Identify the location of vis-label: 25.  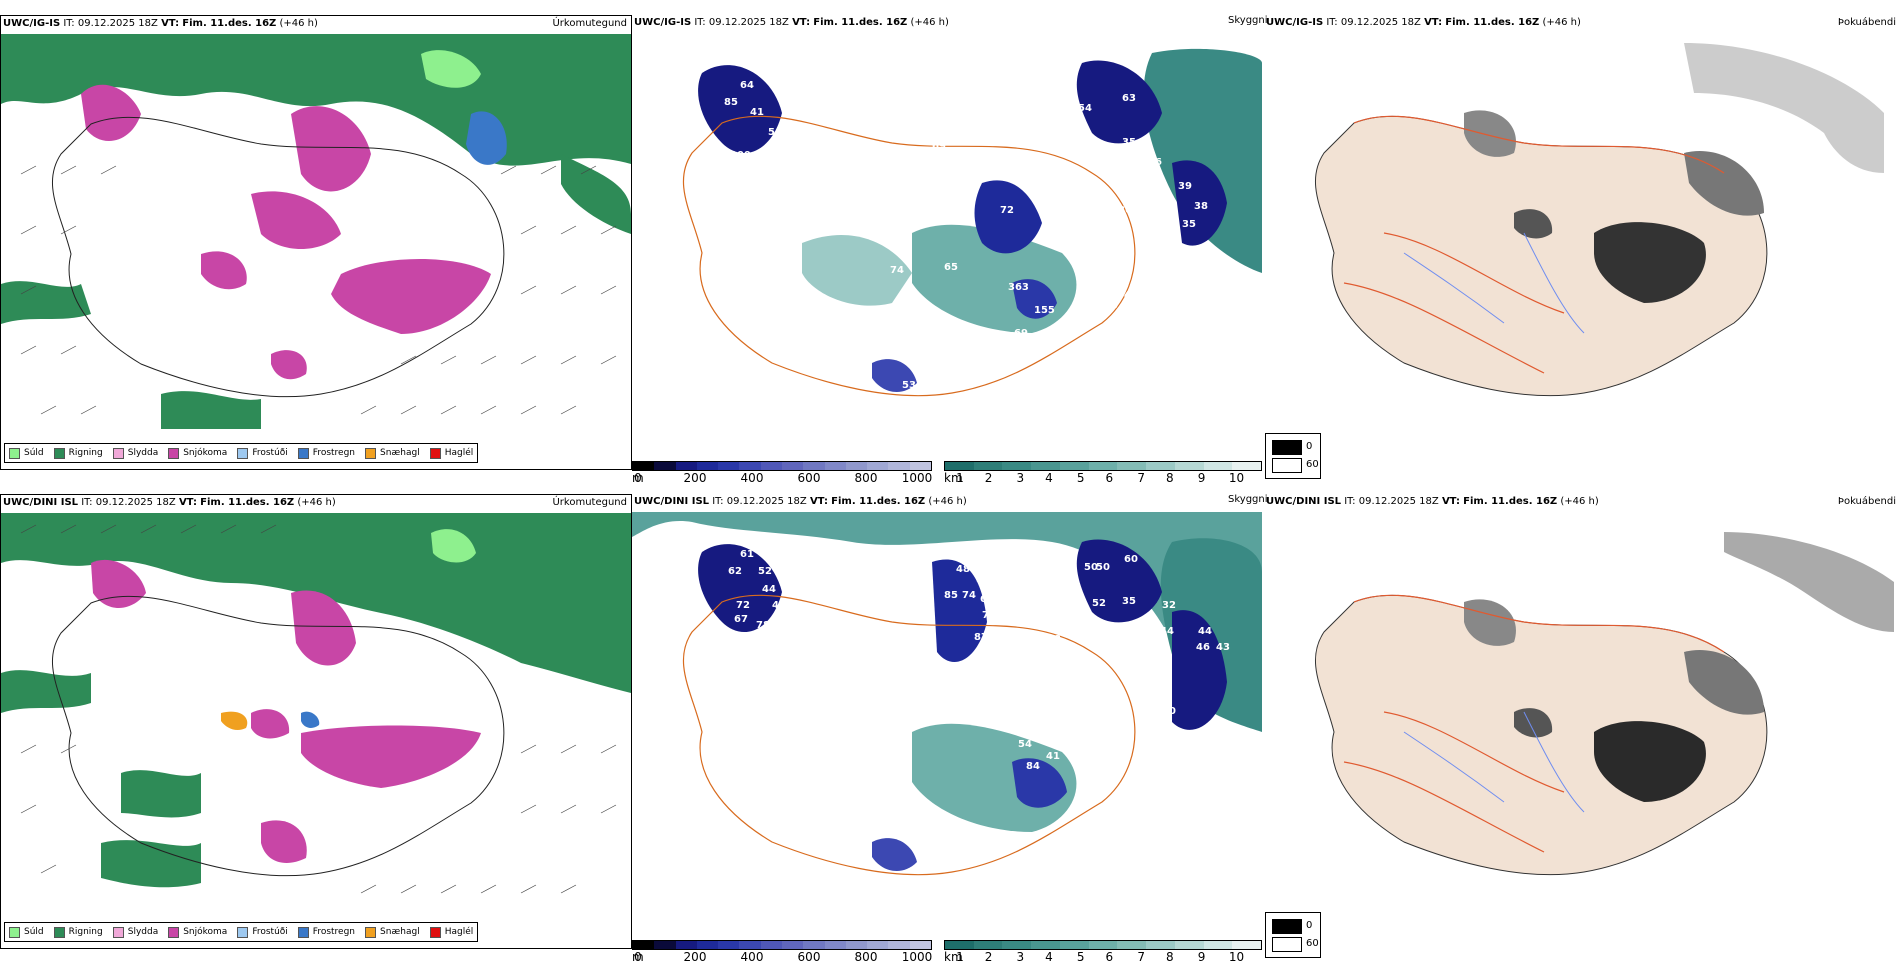
(943, 176).